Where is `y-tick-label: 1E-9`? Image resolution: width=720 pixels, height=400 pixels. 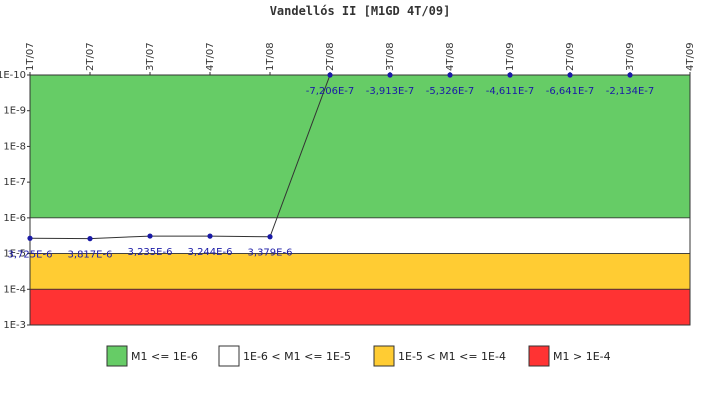
y-tick-label: 1E-9 is located at coordinates (14, 111).